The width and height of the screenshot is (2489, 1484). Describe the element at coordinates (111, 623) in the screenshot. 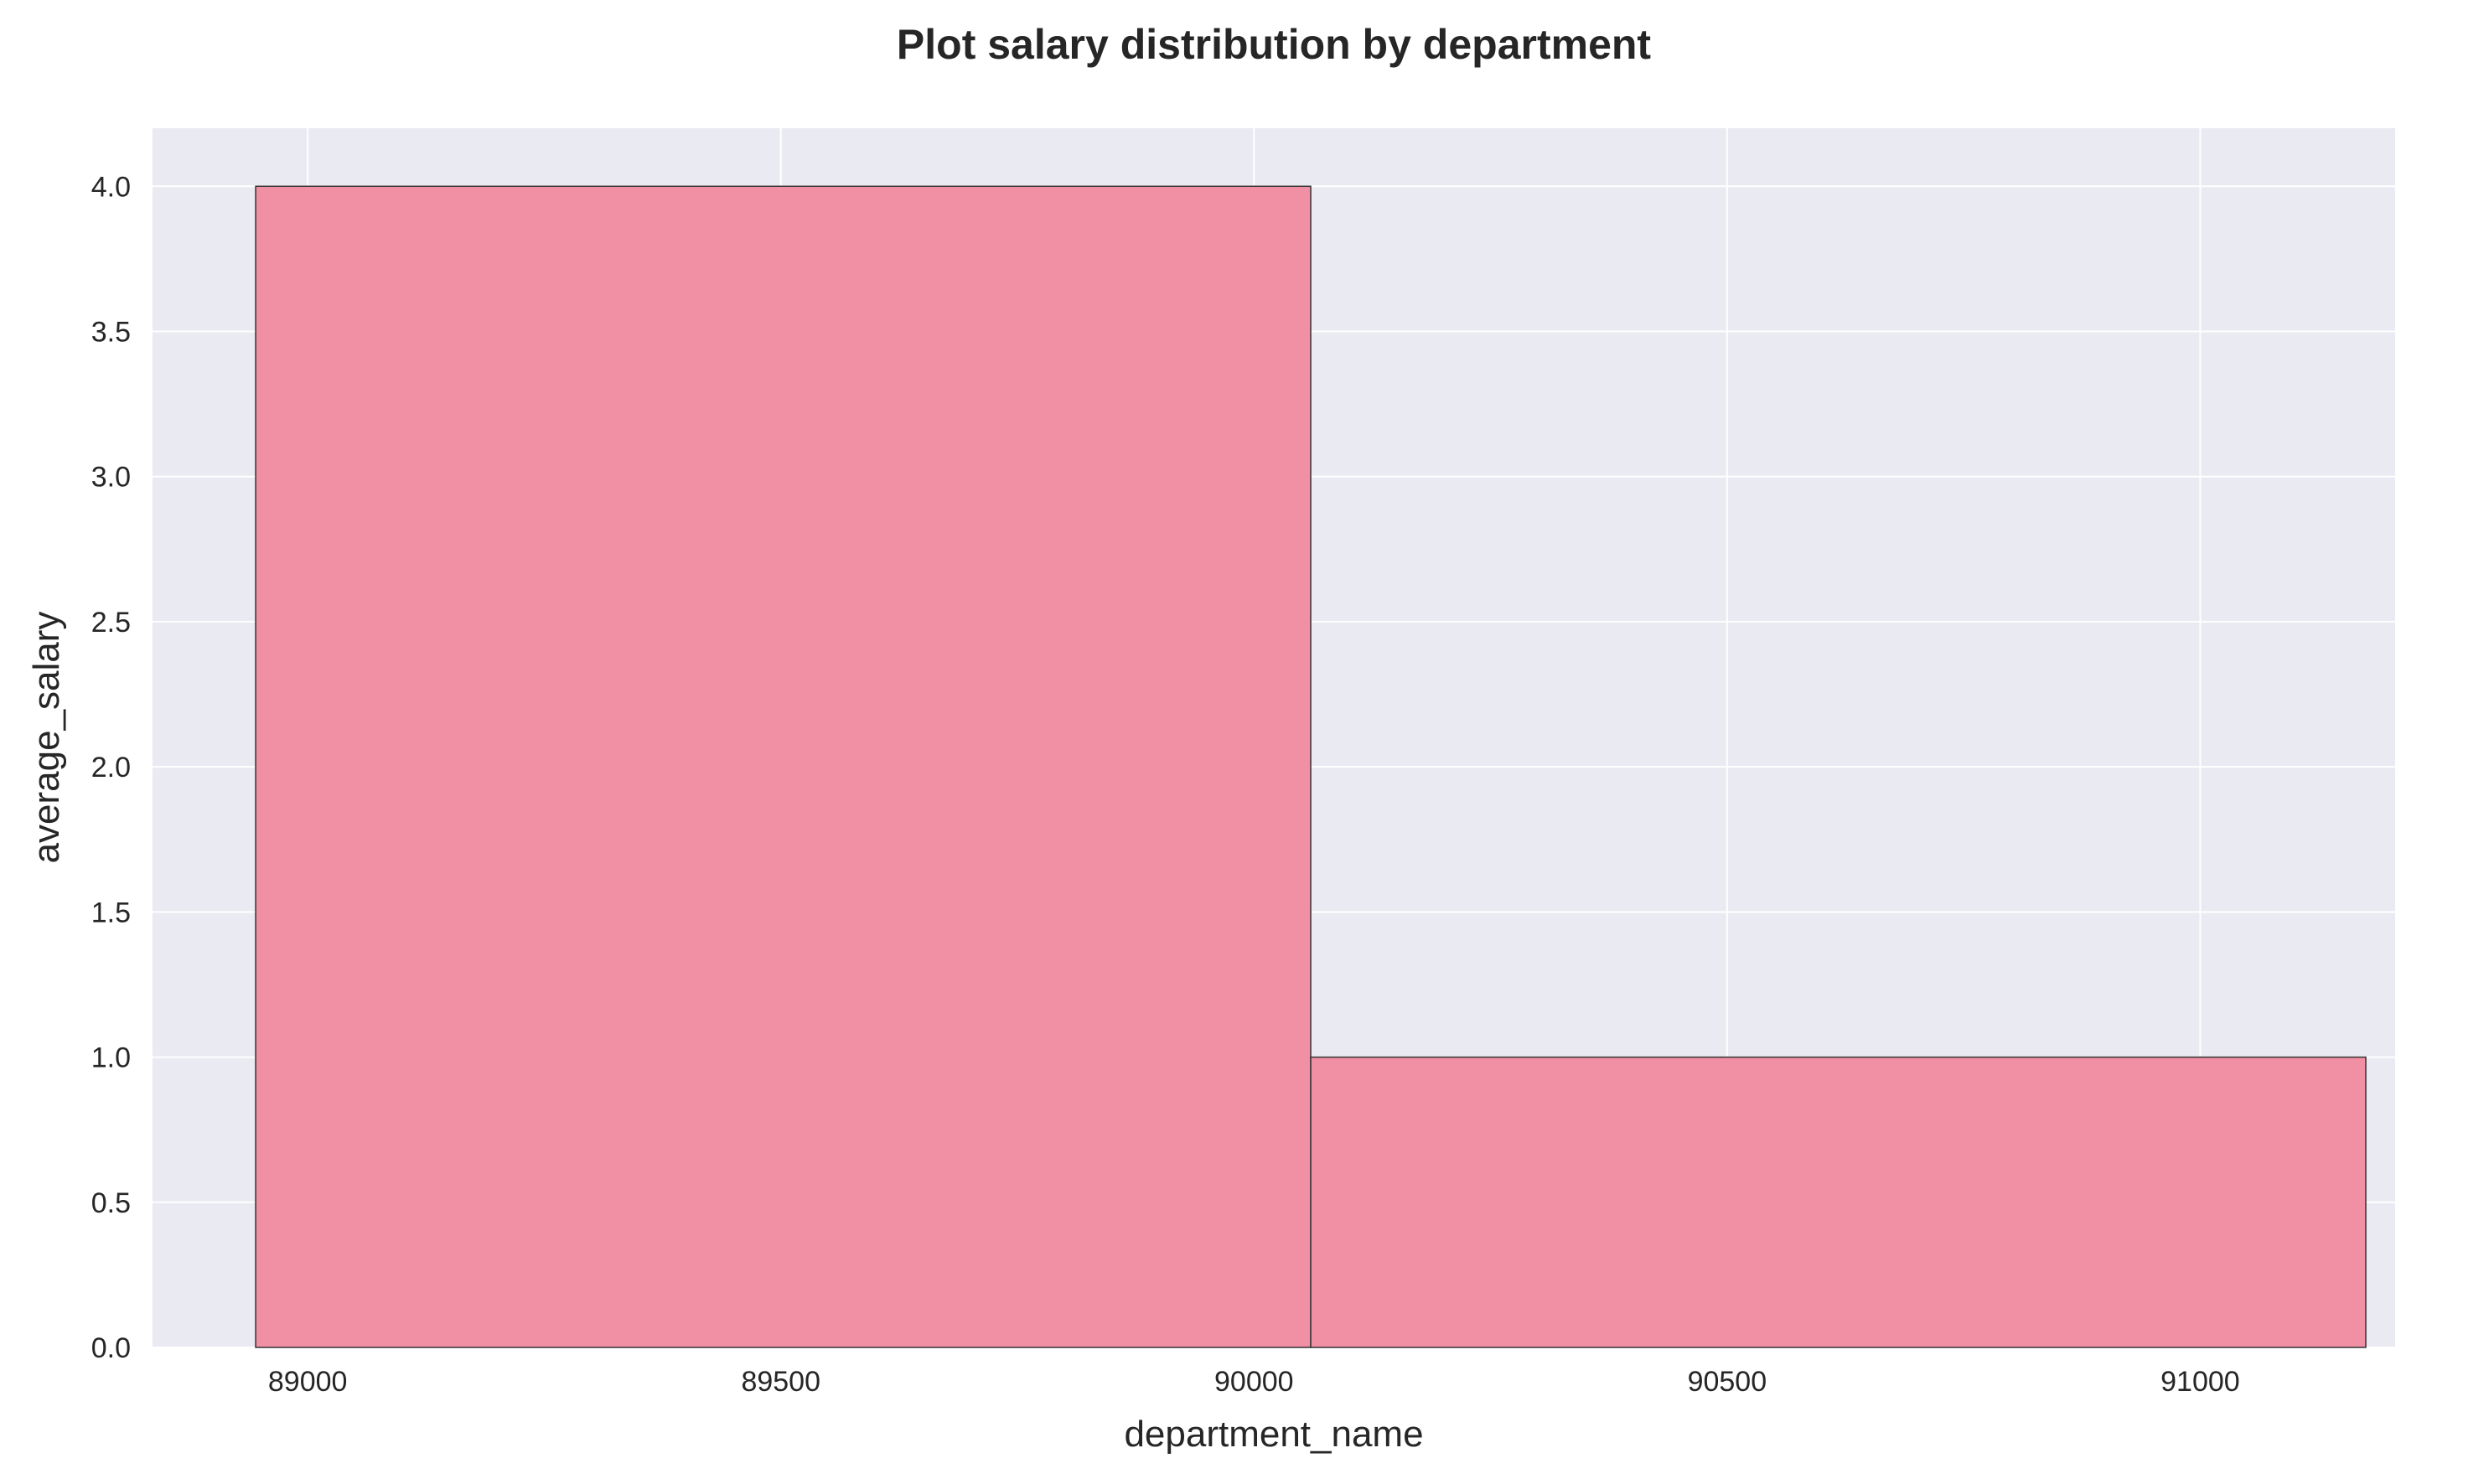

I see `y-tick-label: 2.5` at that location.